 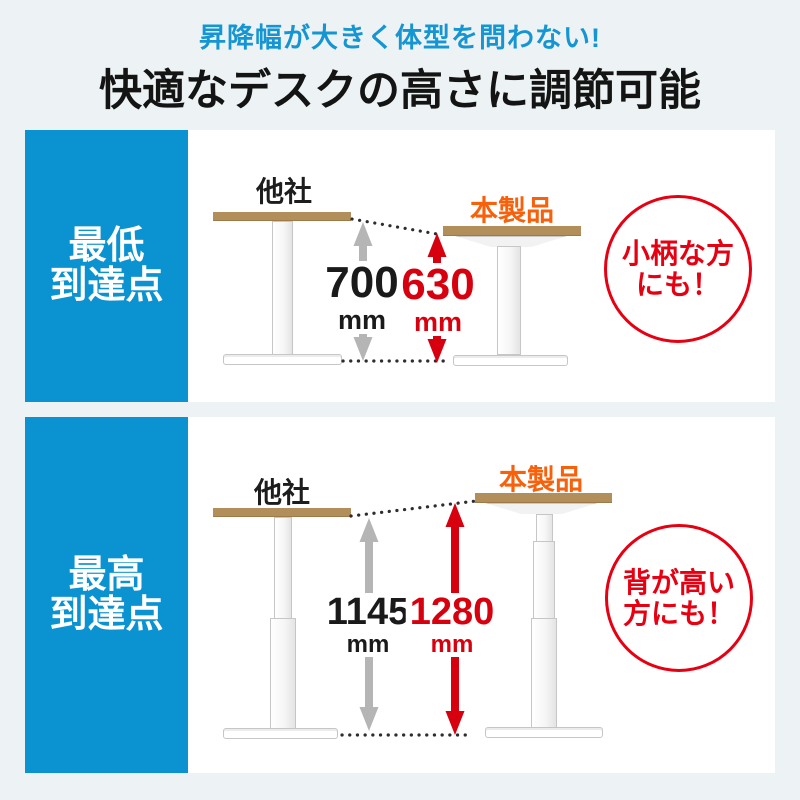 I want to click on product-desk-leg-lower, so click(x=544, y=673).